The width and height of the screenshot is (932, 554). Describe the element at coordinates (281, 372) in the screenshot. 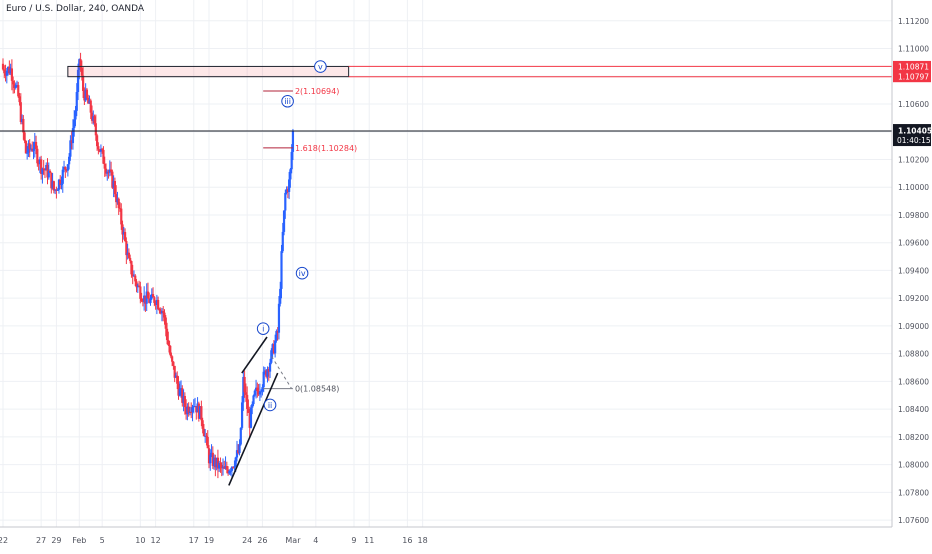

I see `projection-line` at that location.